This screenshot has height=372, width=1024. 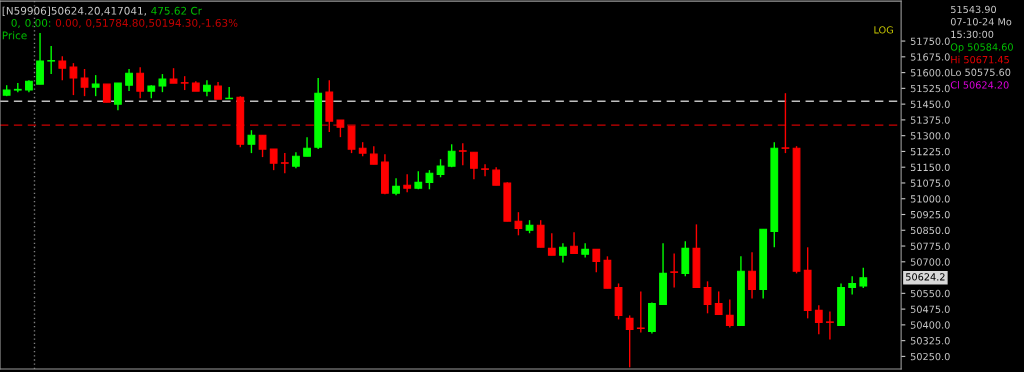 I want to click on text: Cl 50624.20, so click(x=979, y=85).